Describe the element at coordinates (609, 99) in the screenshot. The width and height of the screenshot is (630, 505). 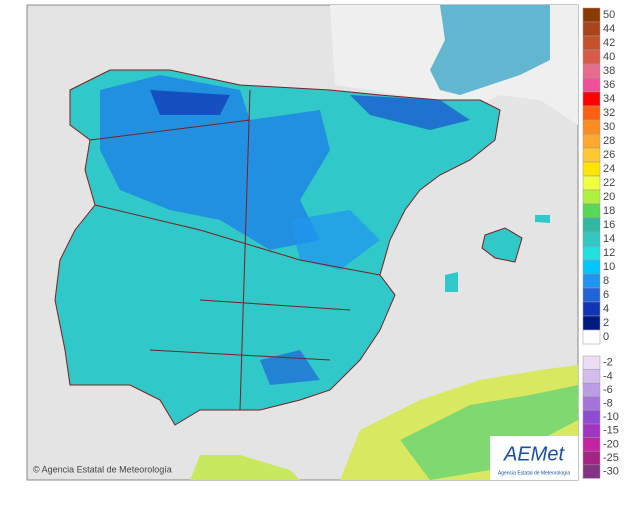
I see `legend-label: 34` at that location.